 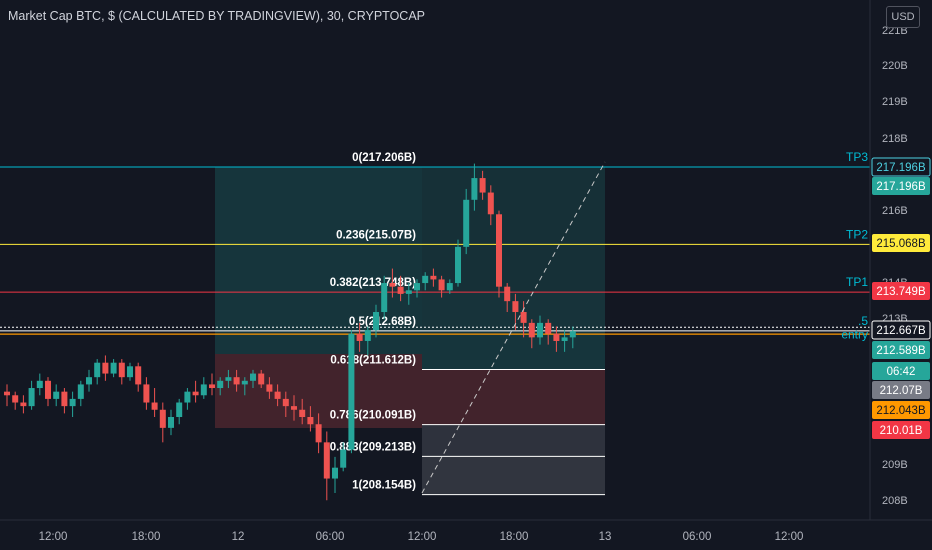 I want to click on price-tag-label: 215.068B, so click(x=901, y=244).